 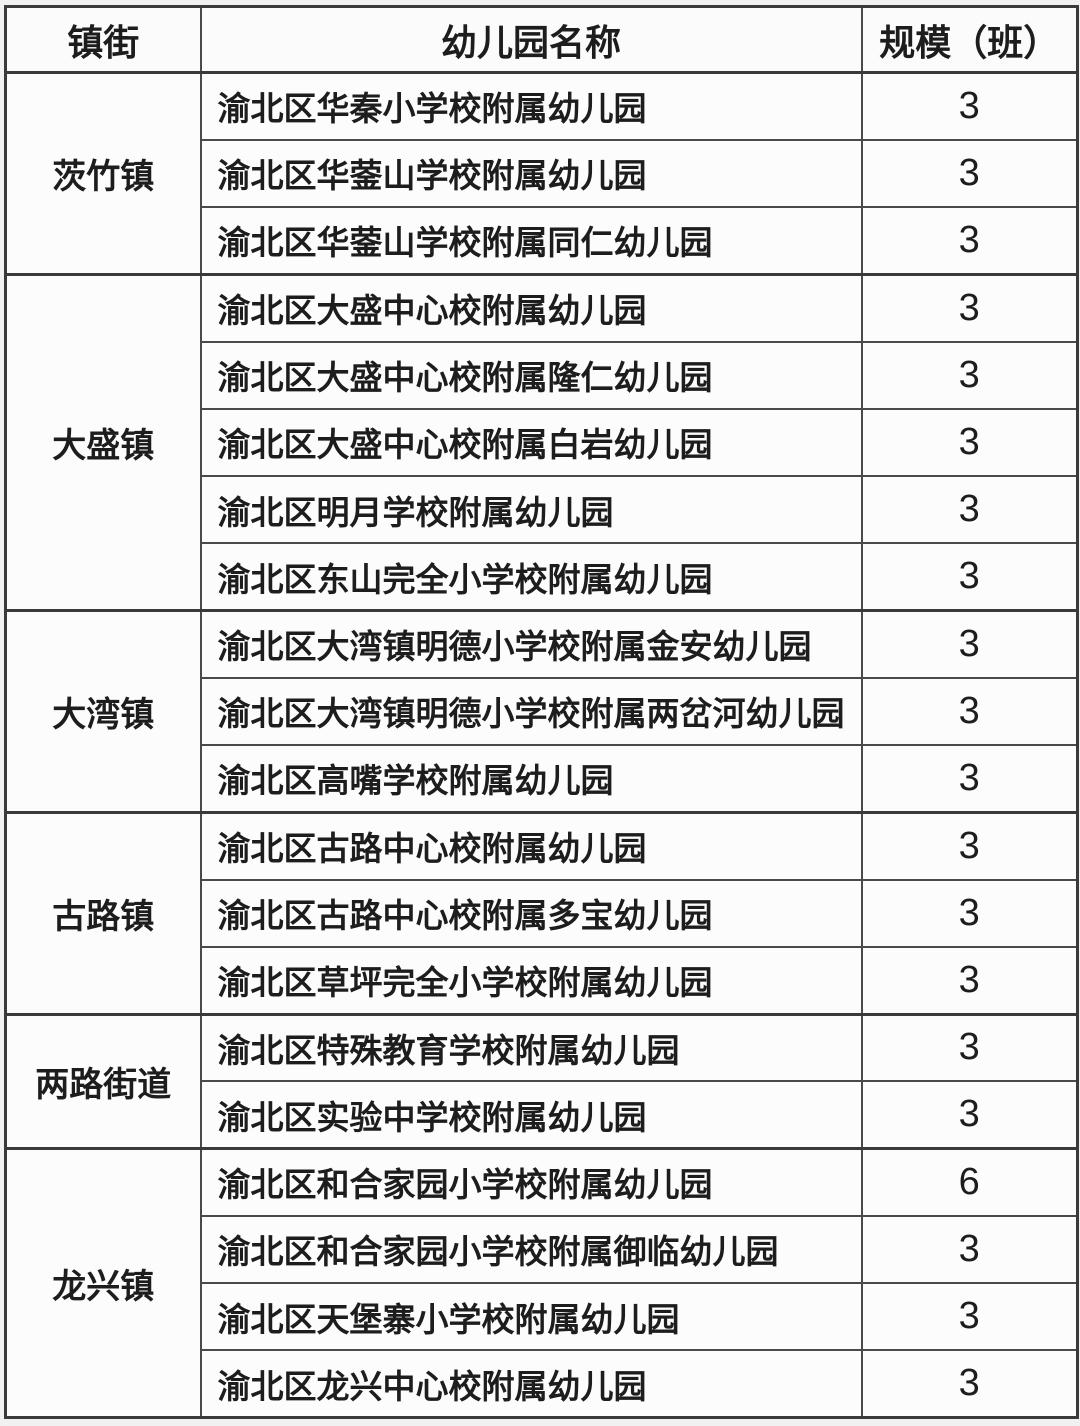 What do you see at coordinates (531, 711) in the screenshot?
I see `kindergarten-name-cell: 渝北区大湾镇明德小学校附属两岔河幼儿园` at bounding box center [531, 711].